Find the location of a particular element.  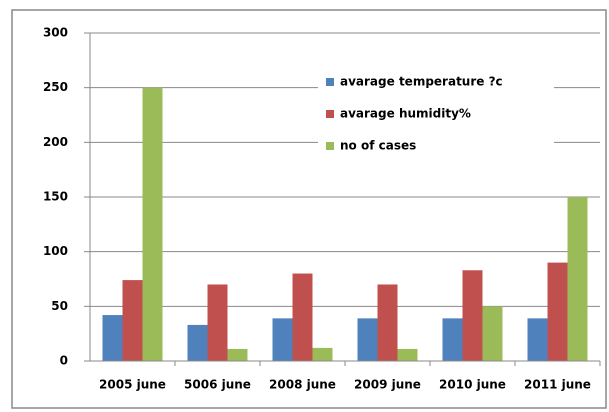

y-tick-label: 0 is located at coordinates (64, 361).